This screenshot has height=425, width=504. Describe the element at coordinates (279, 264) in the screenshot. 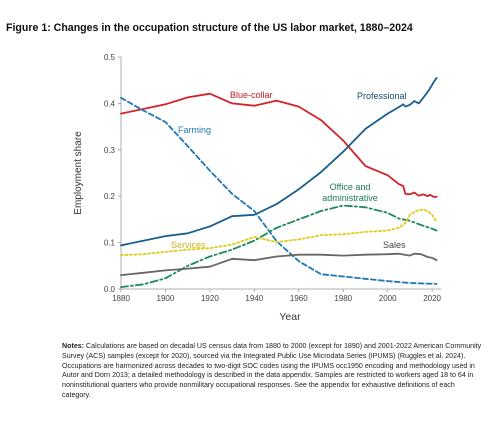

I see `series-line-sales` at that location.